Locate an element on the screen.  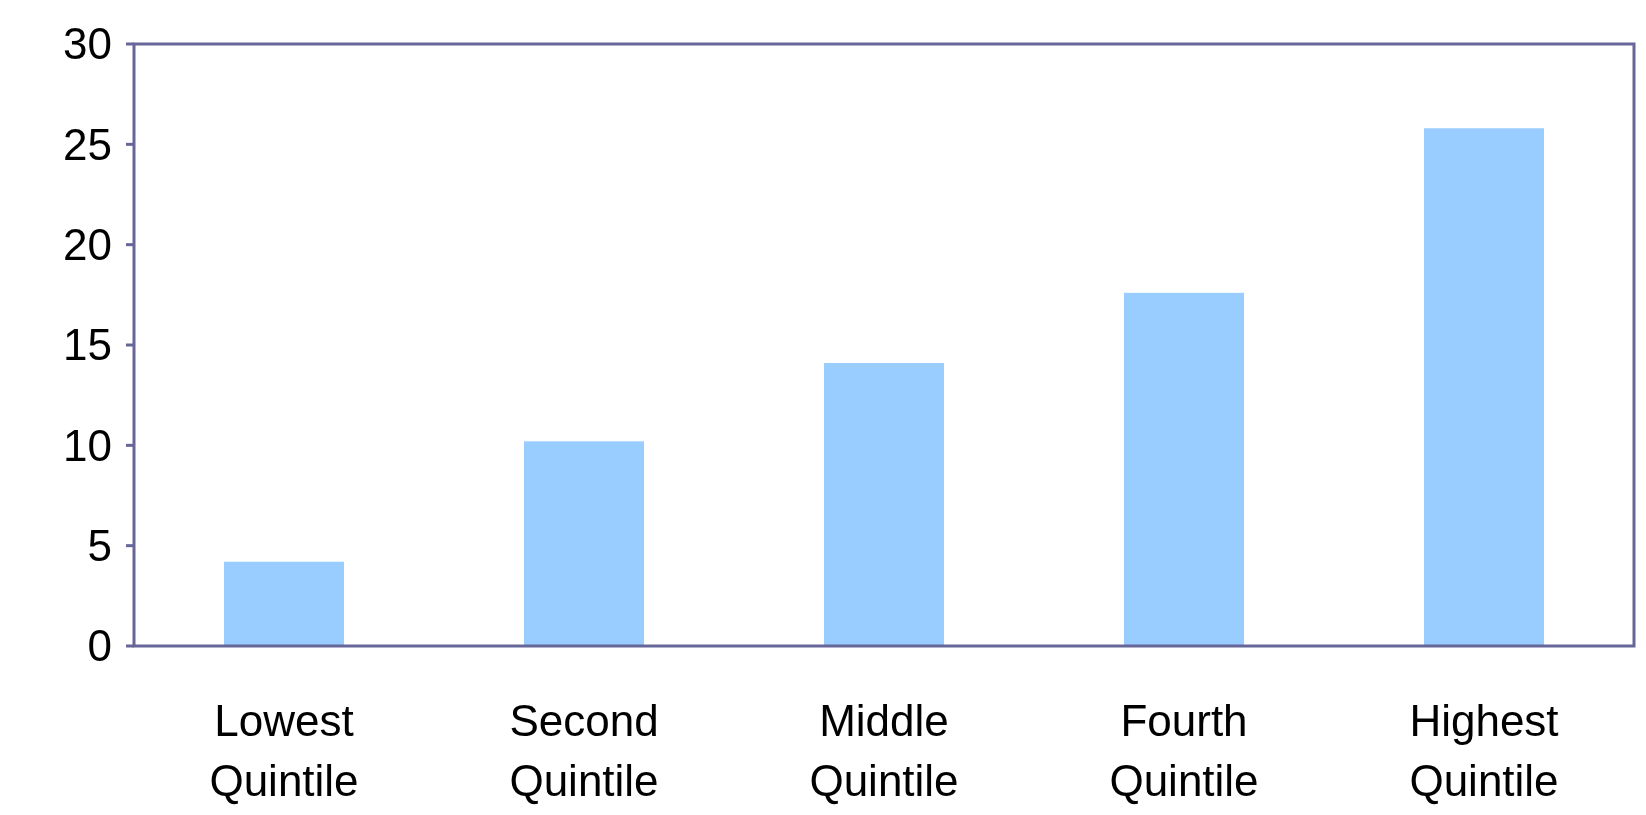
y-tick-label: 15 is located at coordinates (87, 345).